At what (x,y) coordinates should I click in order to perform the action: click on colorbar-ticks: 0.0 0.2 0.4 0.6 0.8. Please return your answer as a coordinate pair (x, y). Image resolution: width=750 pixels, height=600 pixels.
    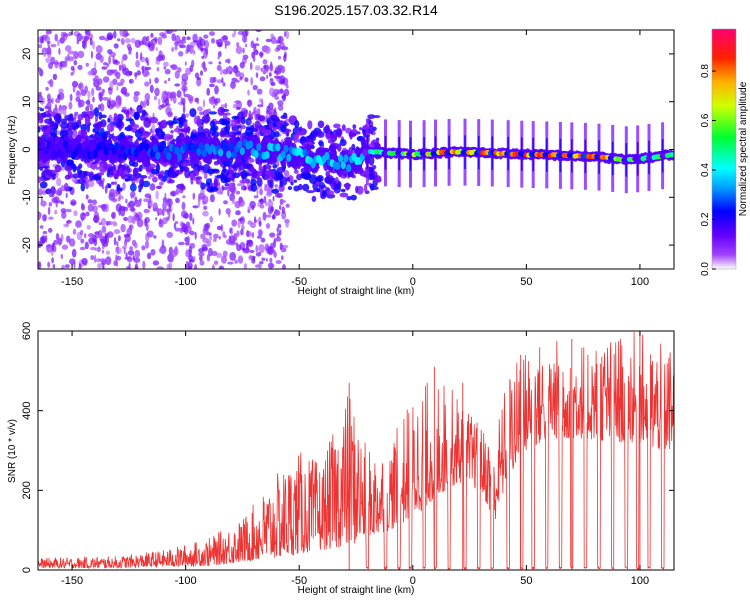
    Looking at the image, I should click on (708, 170).